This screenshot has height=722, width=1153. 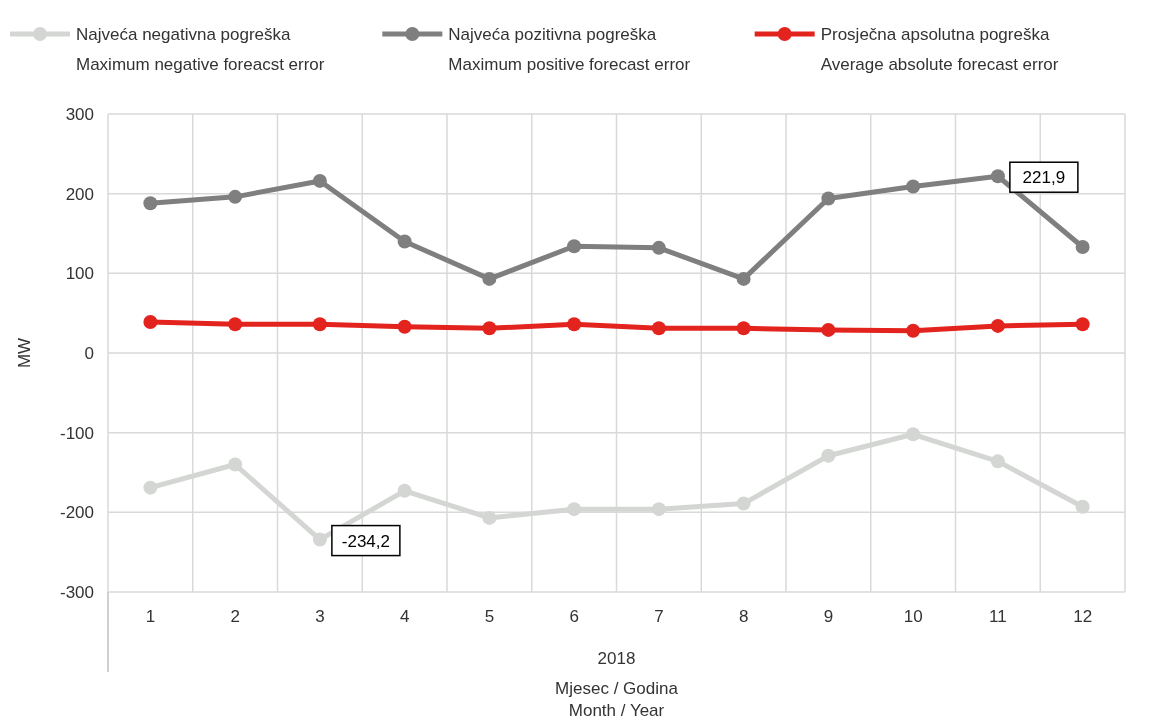 I want to click on x-tick-label: 3, so click(x=320, y=616).